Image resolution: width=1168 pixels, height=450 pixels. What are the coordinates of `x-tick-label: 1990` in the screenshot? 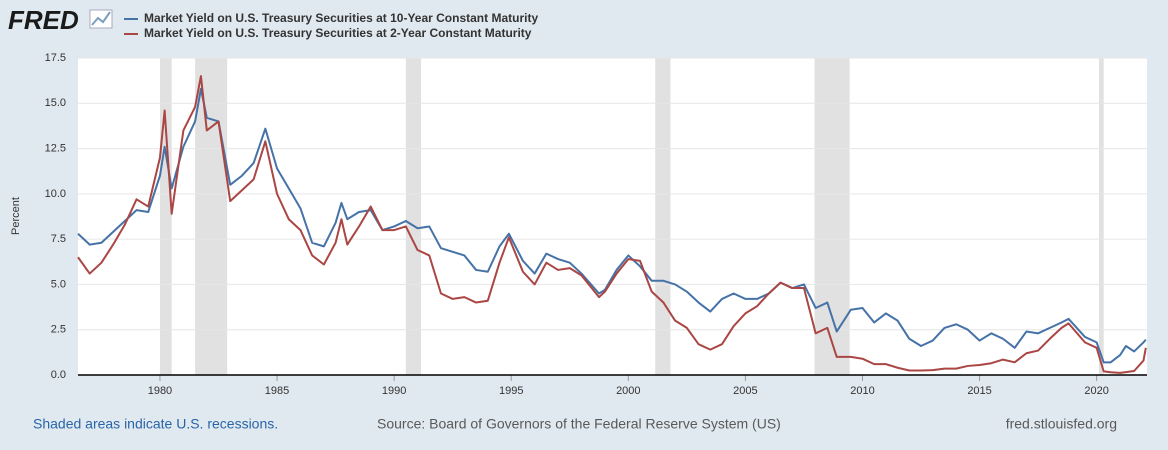 It's located at (394, 391).